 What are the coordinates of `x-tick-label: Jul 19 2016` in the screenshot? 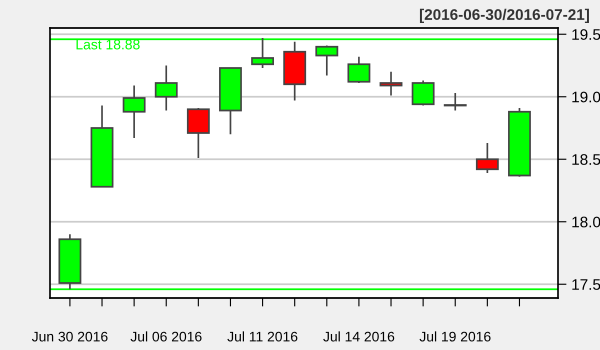 It's located at (455, 336).